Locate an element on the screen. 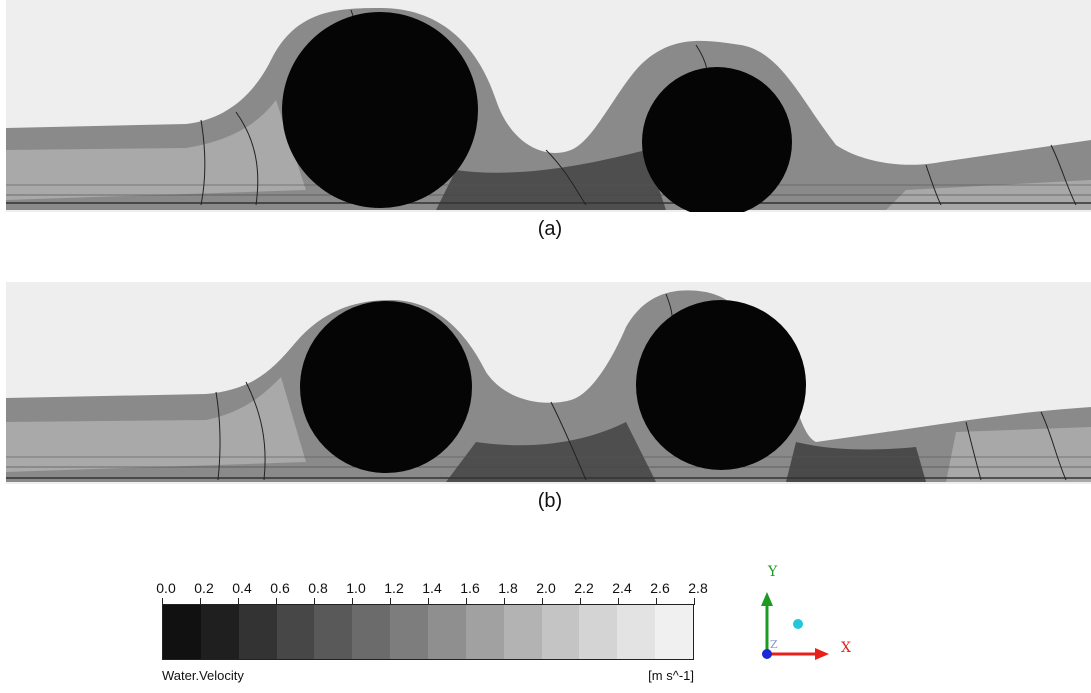 The width and height of the screenshot is (1091, 693). legend-tick-label: 2.2 is located at coordinates (584, 588).